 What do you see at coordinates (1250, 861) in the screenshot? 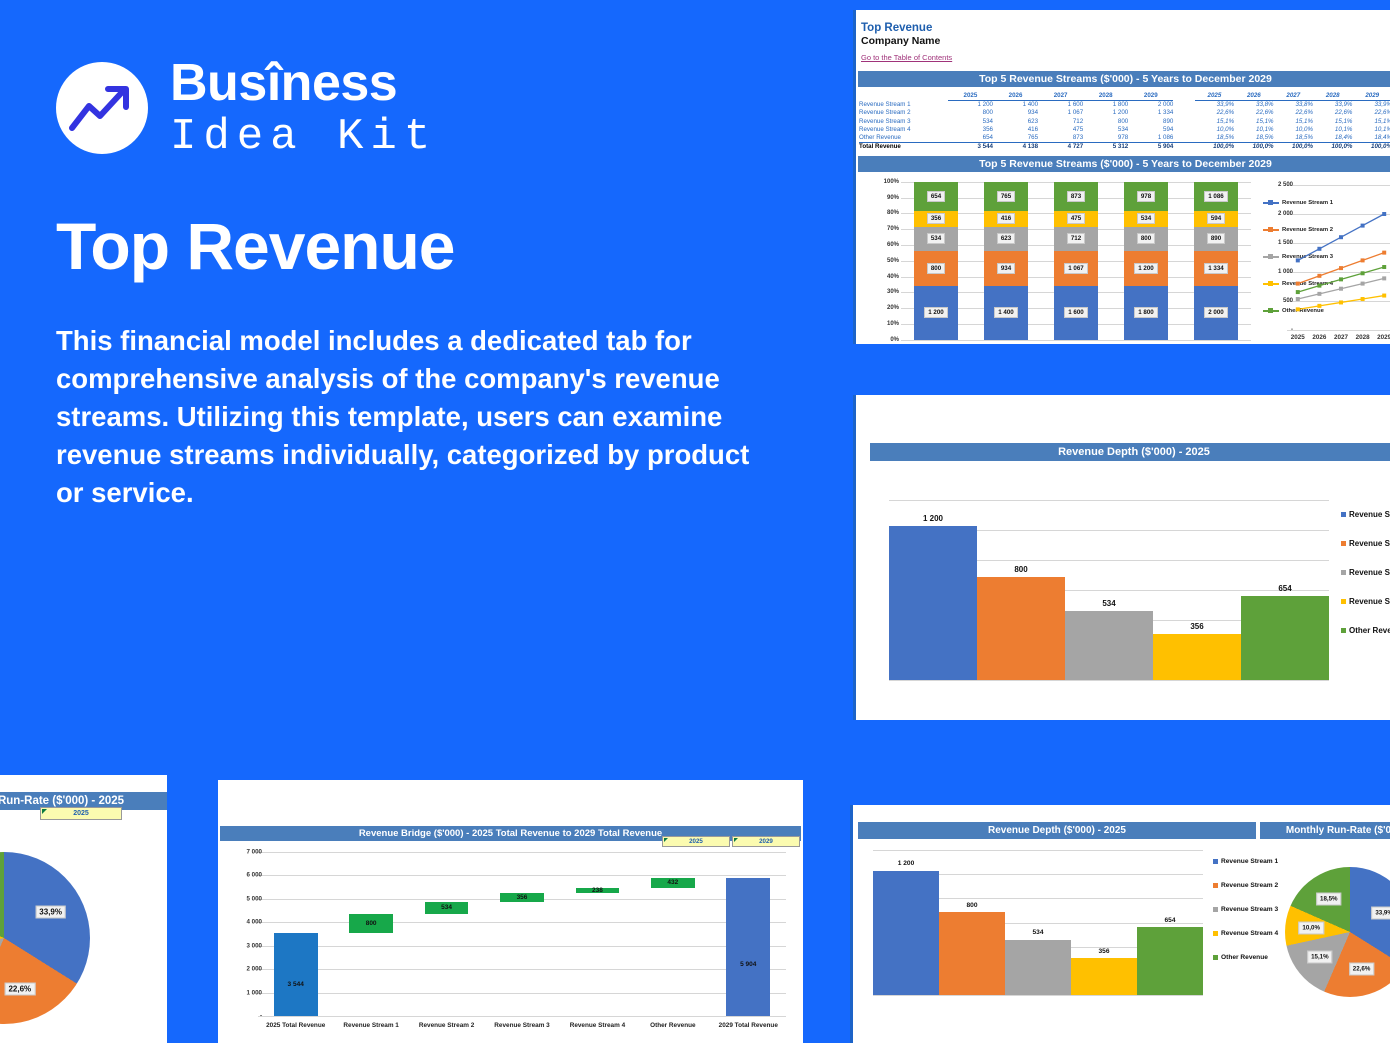
I see `legend-label: Revenue Stream 1` at bounding box center [1250, 861].